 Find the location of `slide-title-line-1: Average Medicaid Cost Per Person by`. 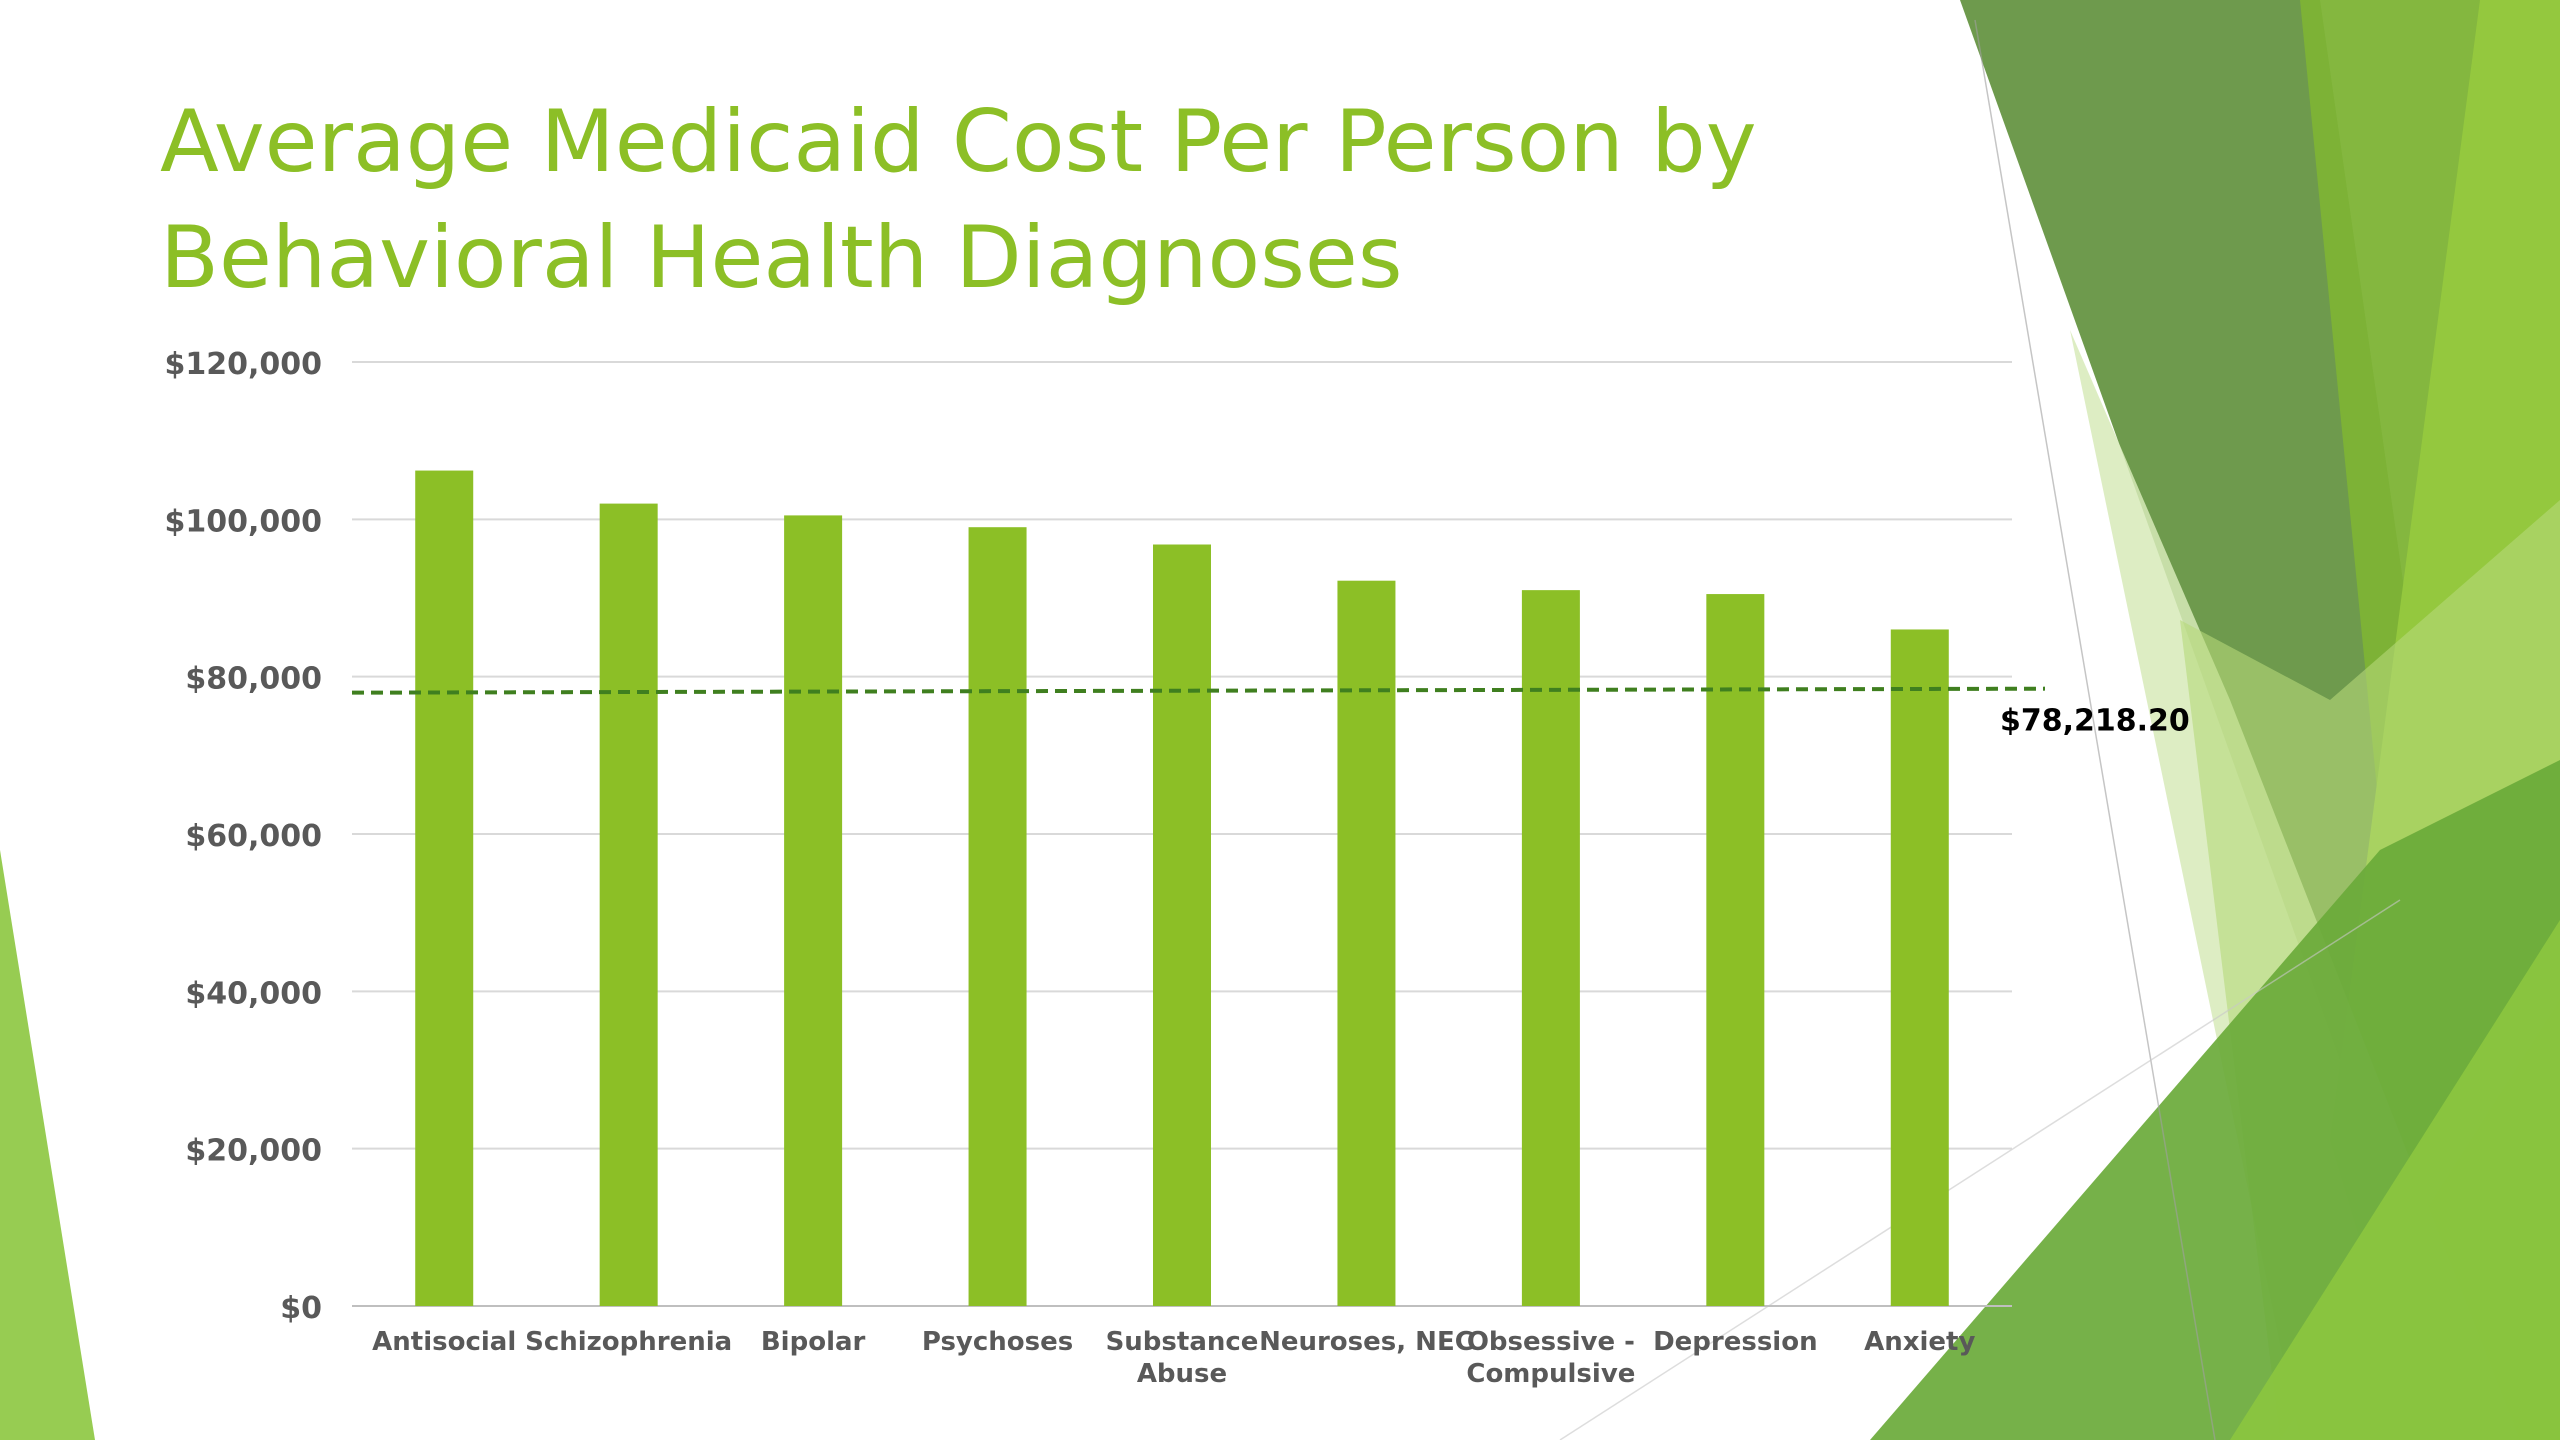

slide-title-line-1: Average Medicaid Cost Per Person by is located at coordinates (958, 142).